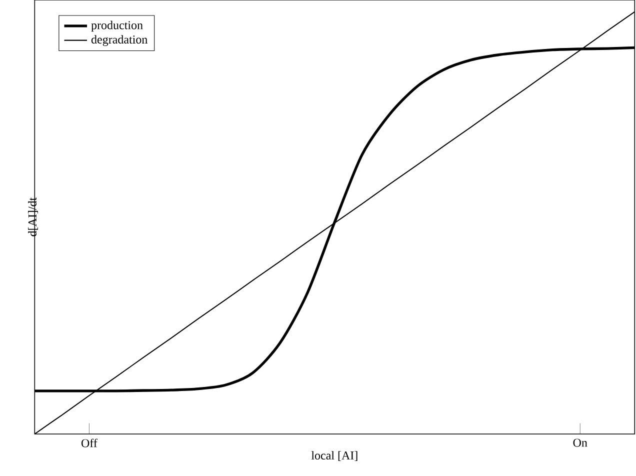 This screenshot has height=476, width=636. I want to click on x-tick-label: On, so click(580, 442).